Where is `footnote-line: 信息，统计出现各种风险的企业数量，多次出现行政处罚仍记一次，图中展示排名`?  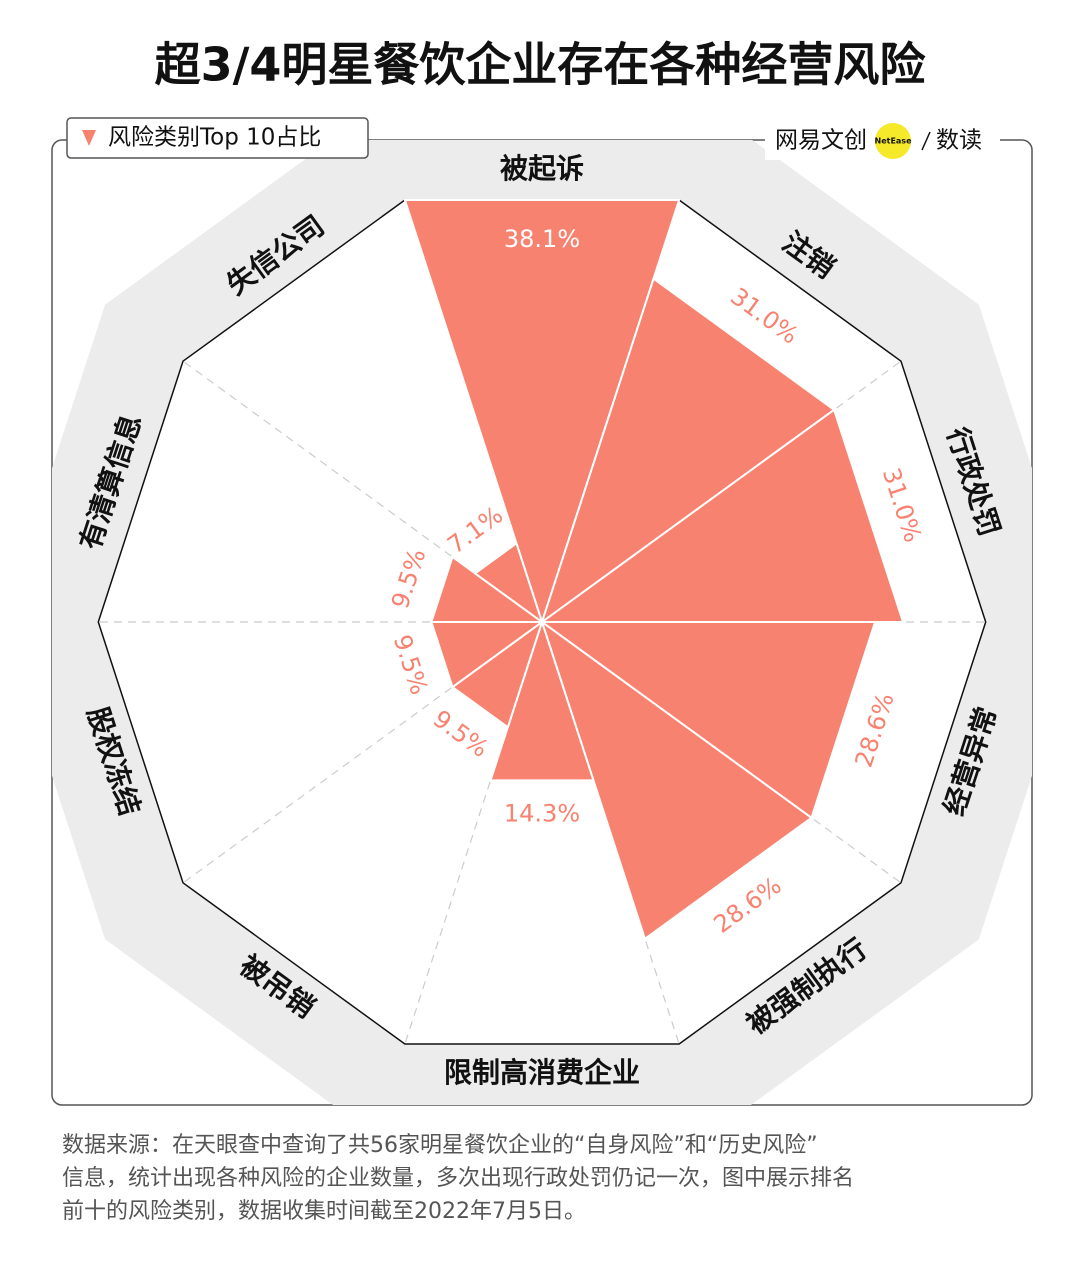
footnote-line: 信息，统计出现各种风险的企业数量，多次出现行政处罚仍记一次，图中展示排名 is located at coordinates (458, 1178).